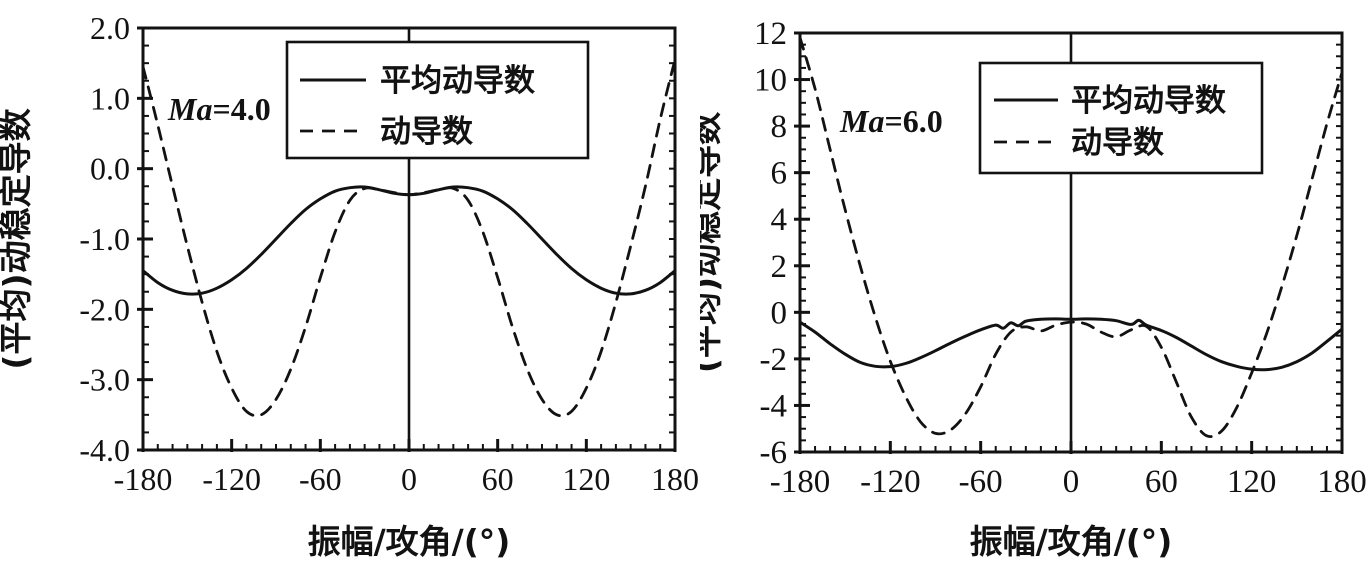  Describe the element at coordinates (774, 453) in the screenshot. I see `y-axis-tick-label: -6` at that location.